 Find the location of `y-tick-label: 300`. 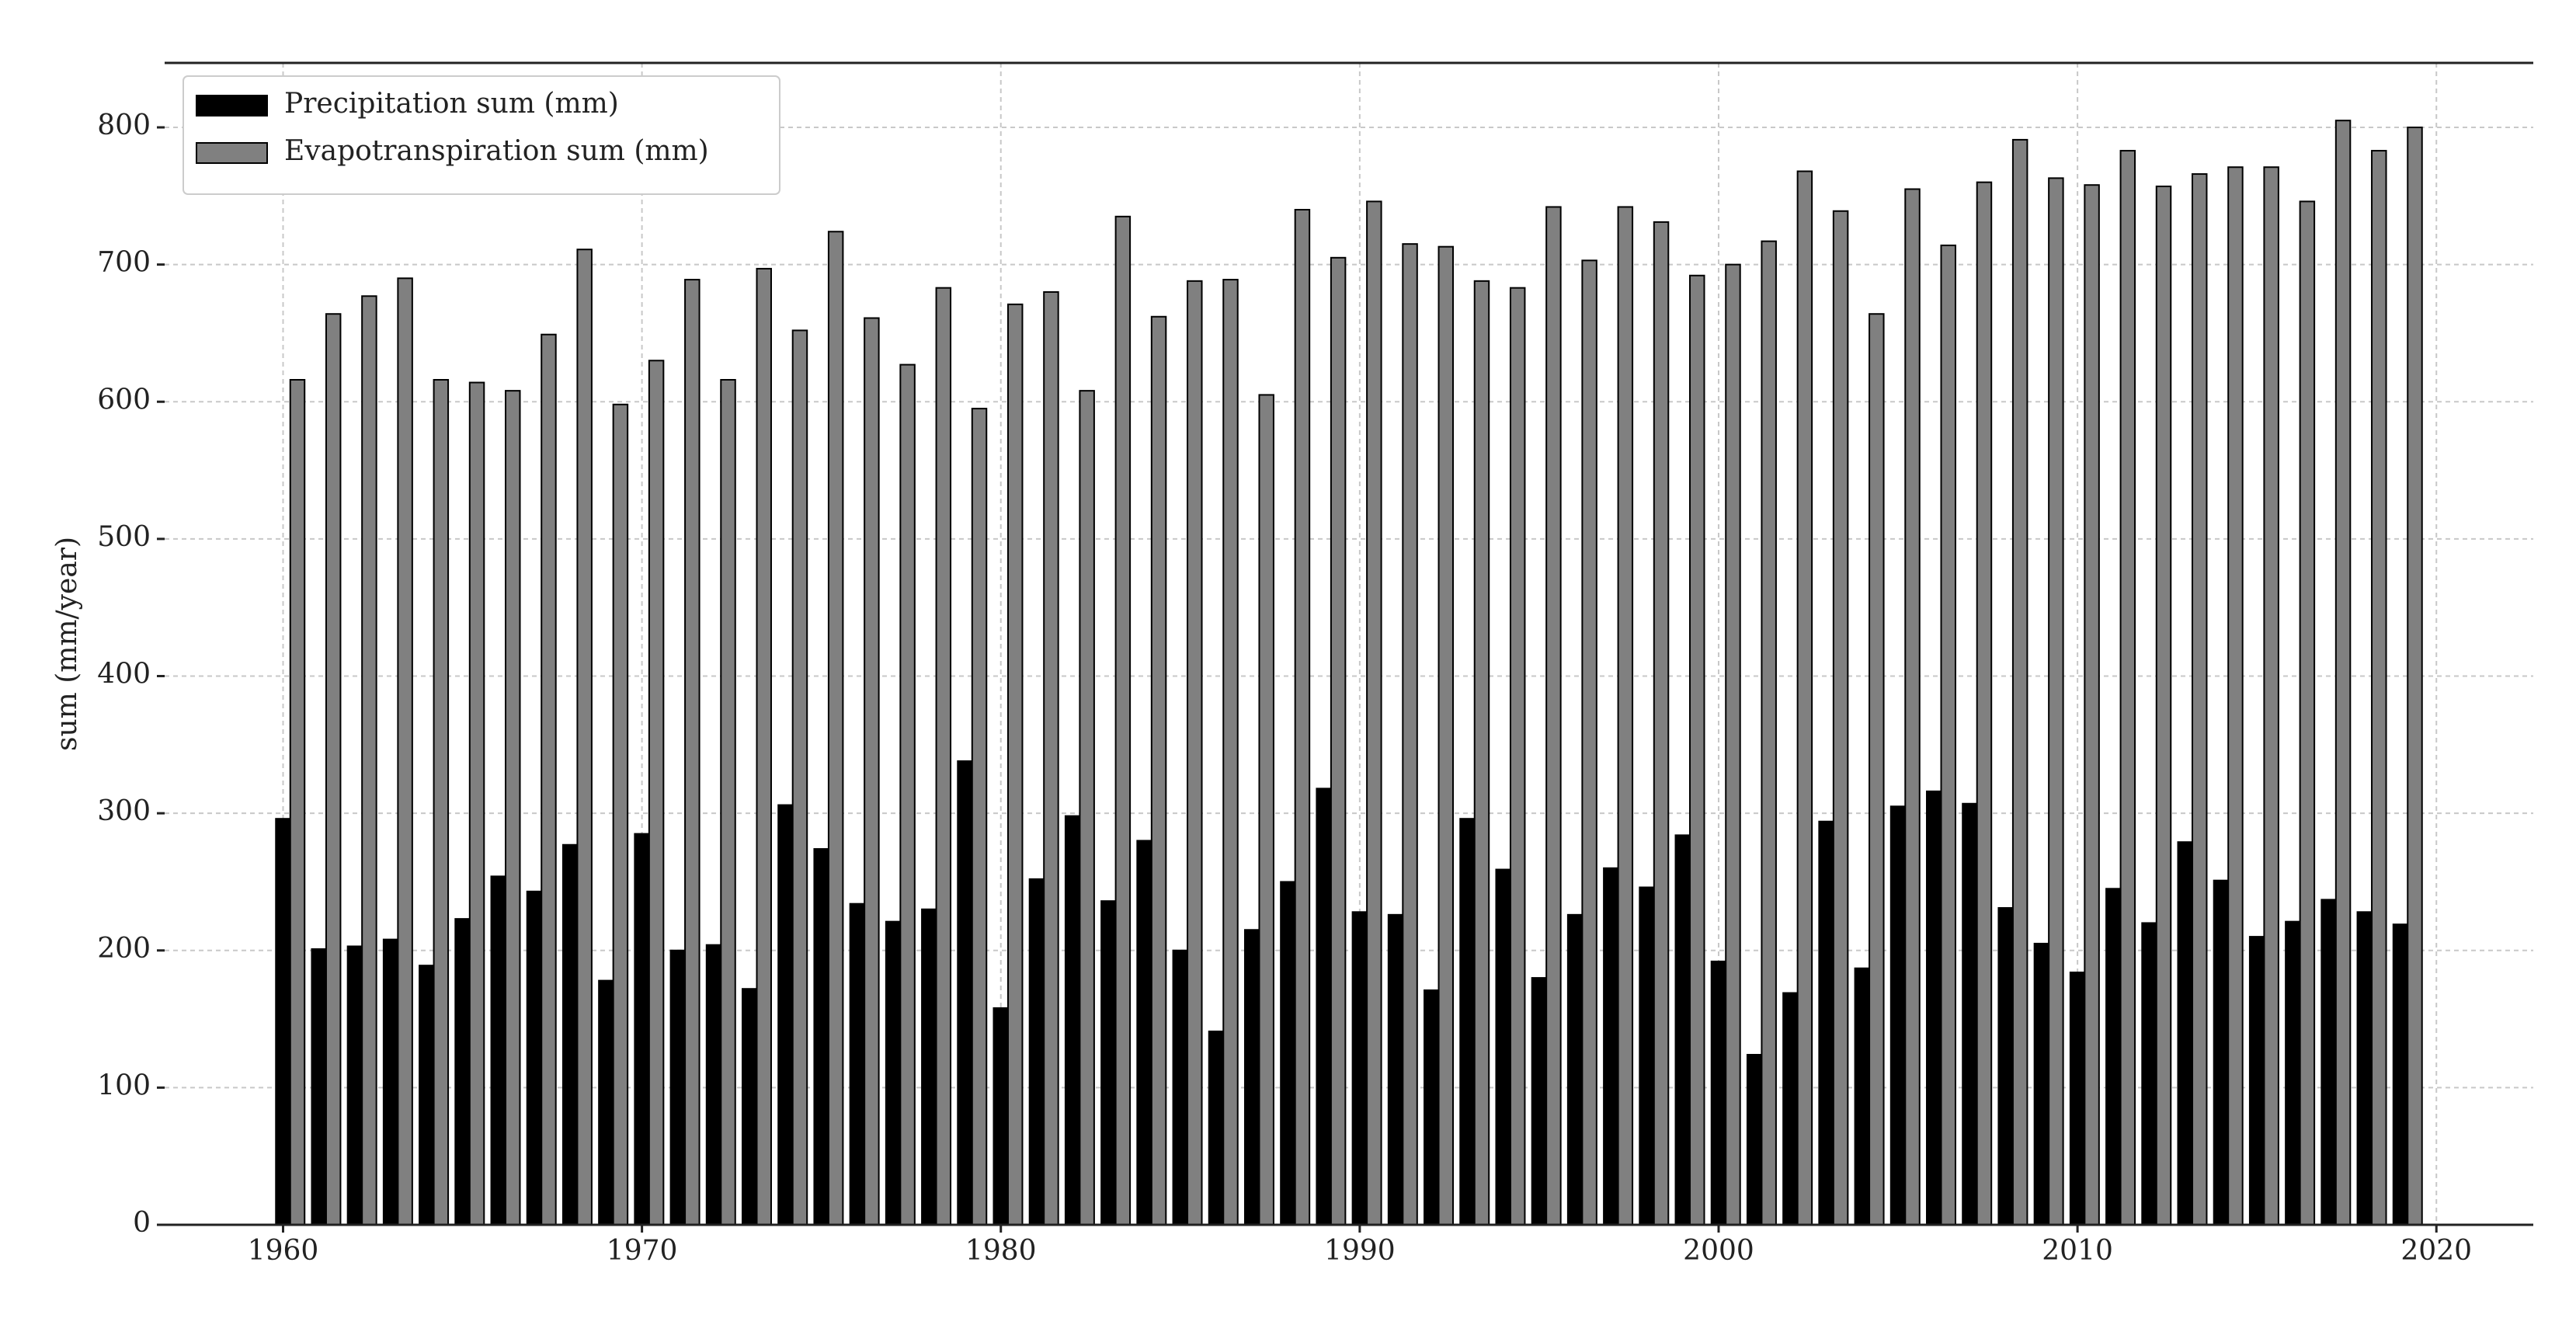

y-tick-label: 300 is located at coordinates (124, 811).